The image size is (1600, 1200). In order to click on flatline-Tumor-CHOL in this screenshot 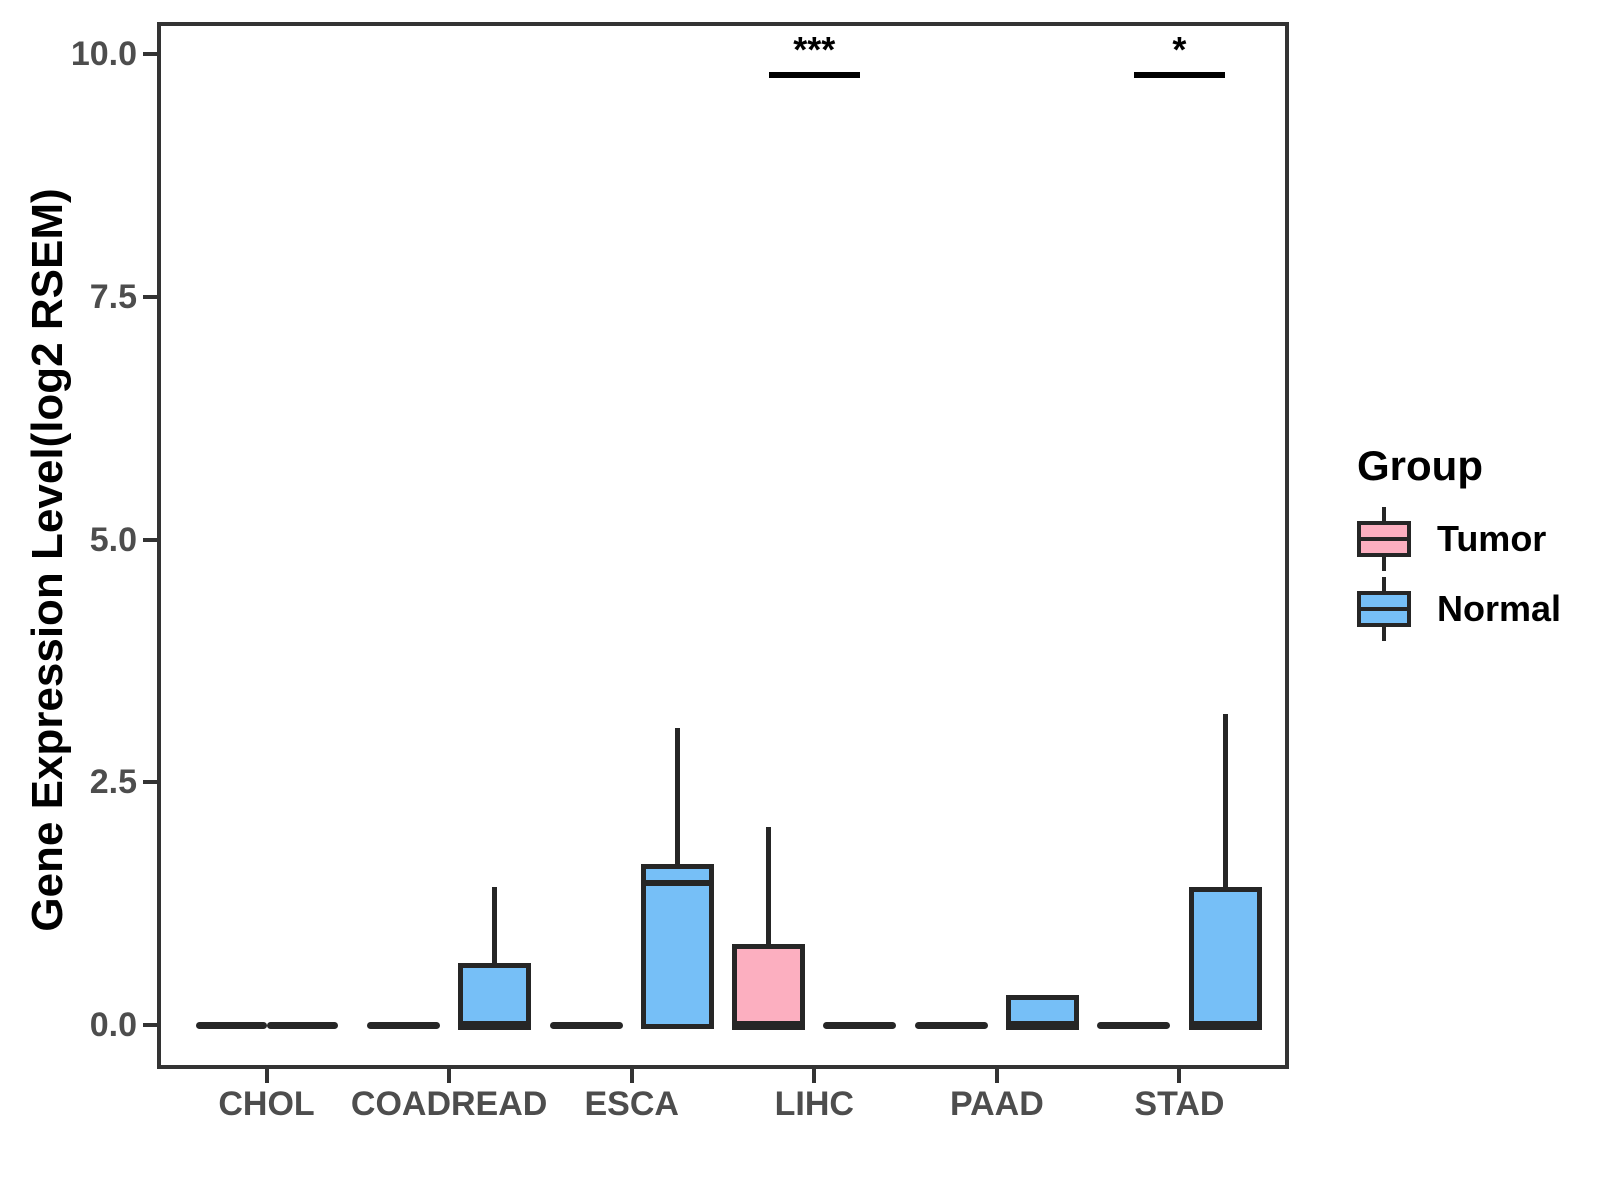, I will do `click(231, 1025)`.